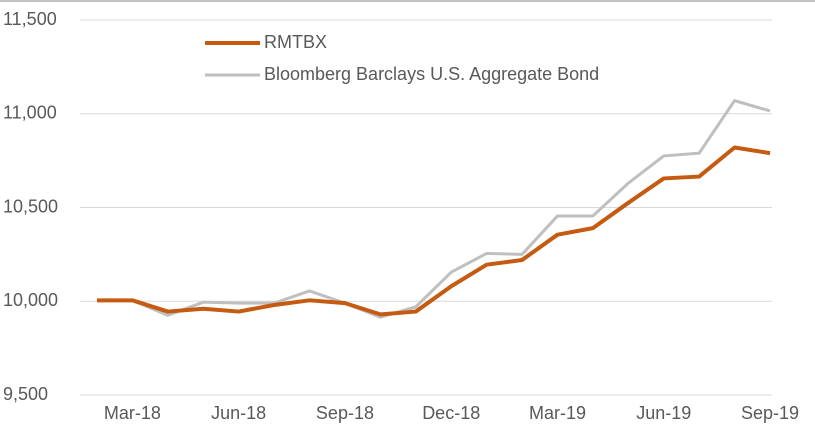  I want to click on y-tick-label: 11,500, so click(30, 19).